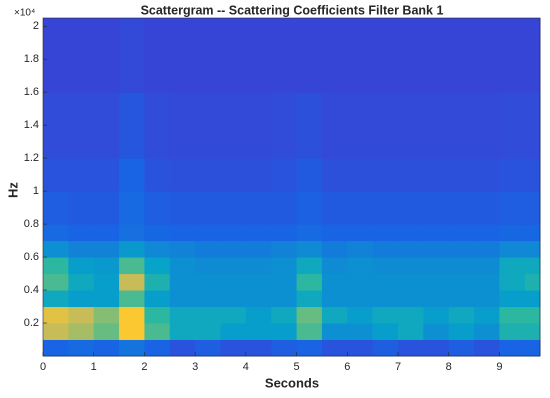 The width and height of the screenshot is (550, 398). I want to click on x-tick-label: 5, so click(297, 367).